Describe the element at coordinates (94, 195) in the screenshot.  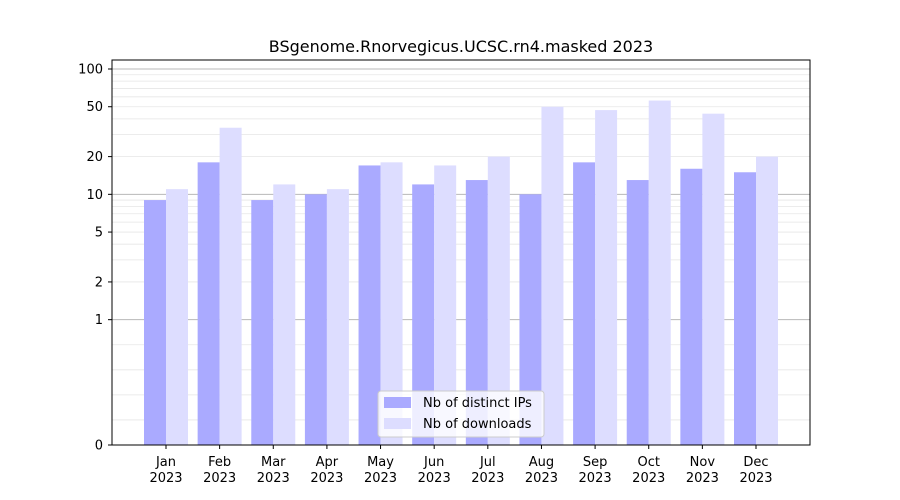
I see `y-tick-label: 10` at that location.